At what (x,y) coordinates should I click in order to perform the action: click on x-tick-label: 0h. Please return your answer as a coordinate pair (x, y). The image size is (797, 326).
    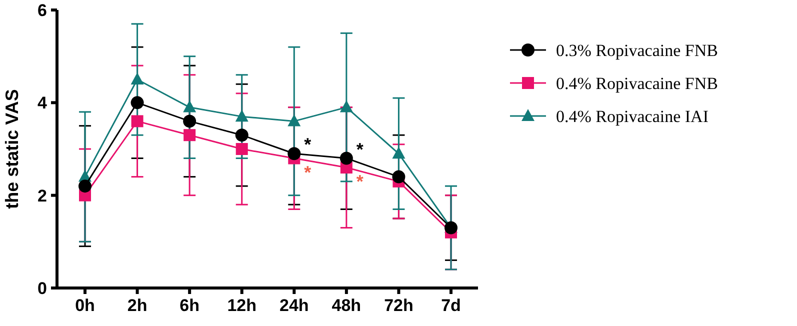
    Looking at the image, I should click on (85, 305).